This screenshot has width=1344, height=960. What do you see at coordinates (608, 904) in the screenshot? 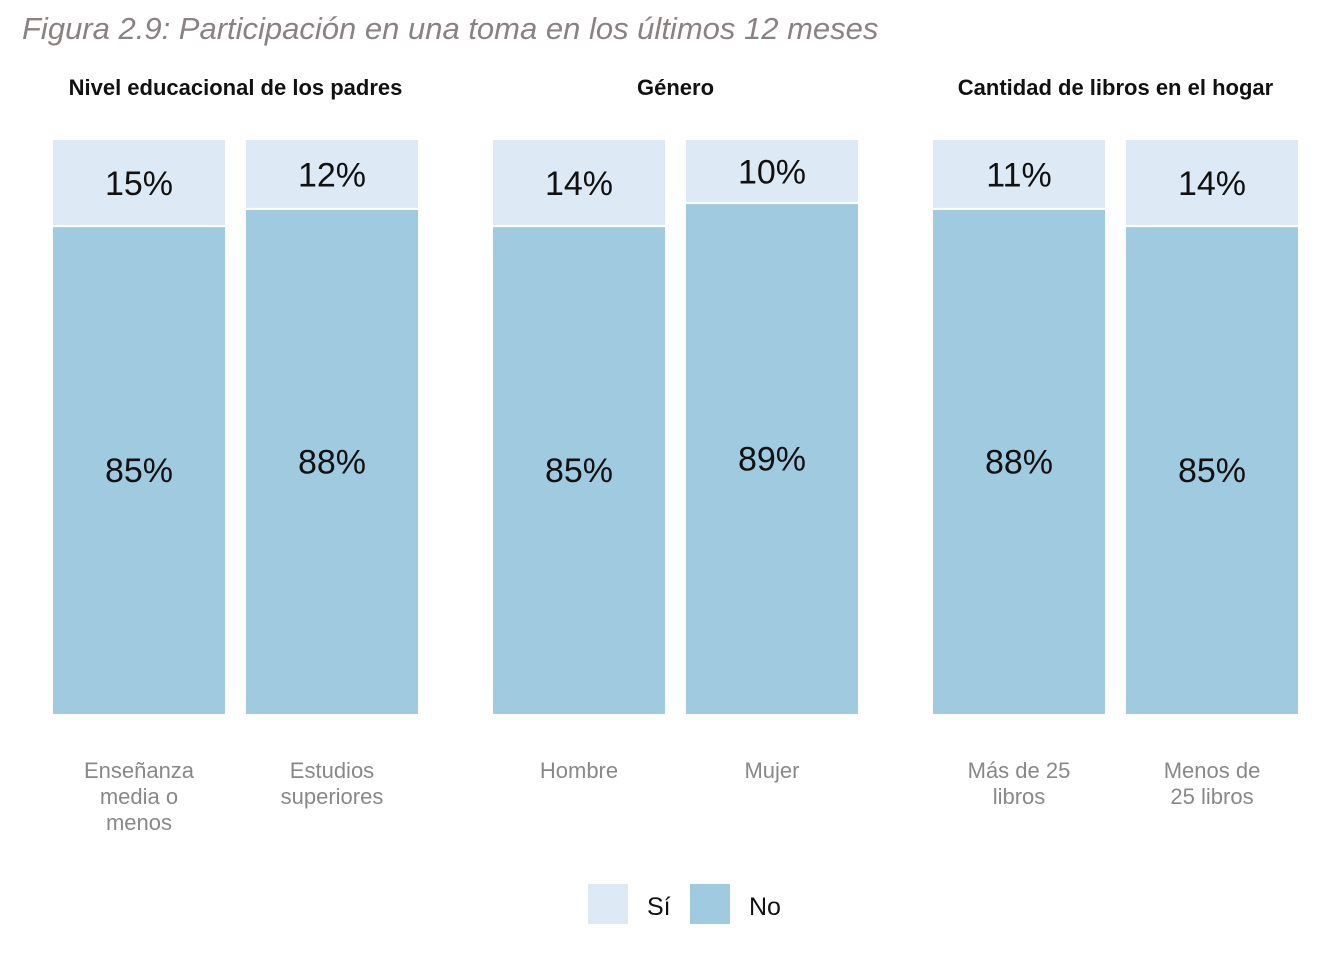
I see `legend-swatch-si` at bounding box center [608, 904].